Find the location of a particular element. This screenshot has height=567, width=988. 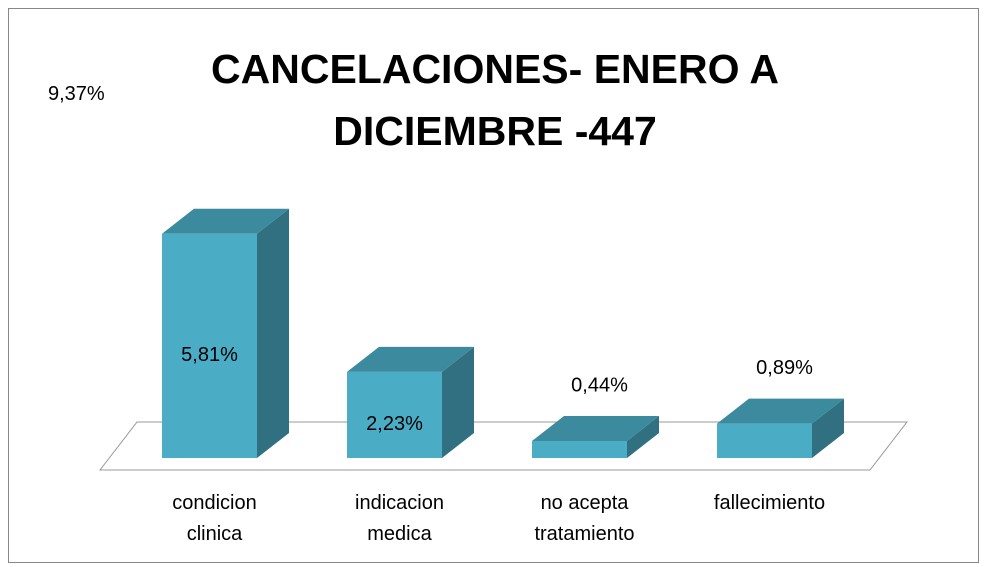

data-label: 2,23% is located at coordinates (394, 424).